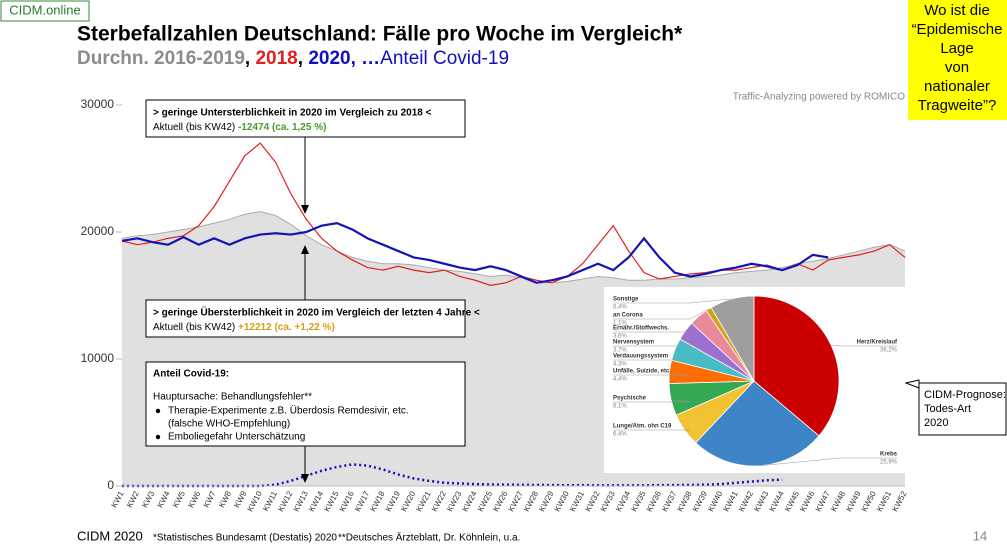 This screenshot has height=550, width=1007. What do you see at coordinates (620, 365) in the screenshot?
I see `pie-value-label: 4,3%` at bounding box center [620, 365].